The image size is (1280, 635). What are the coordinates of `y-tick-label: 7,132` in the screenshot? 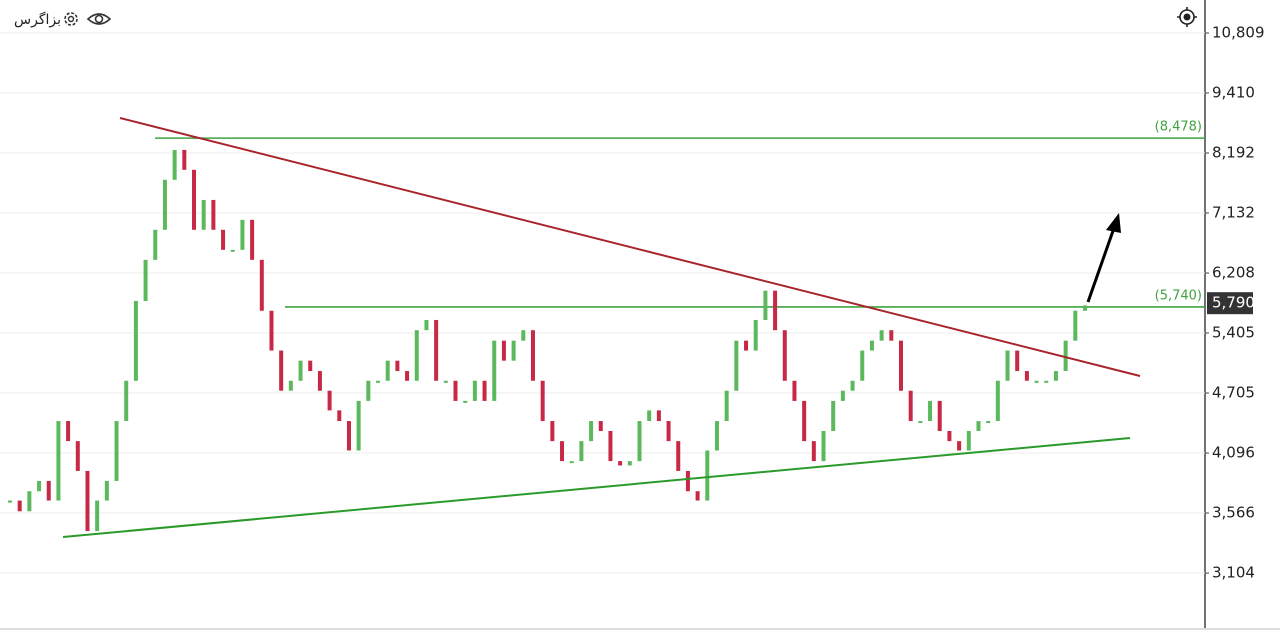 It's located at (1233, 212).